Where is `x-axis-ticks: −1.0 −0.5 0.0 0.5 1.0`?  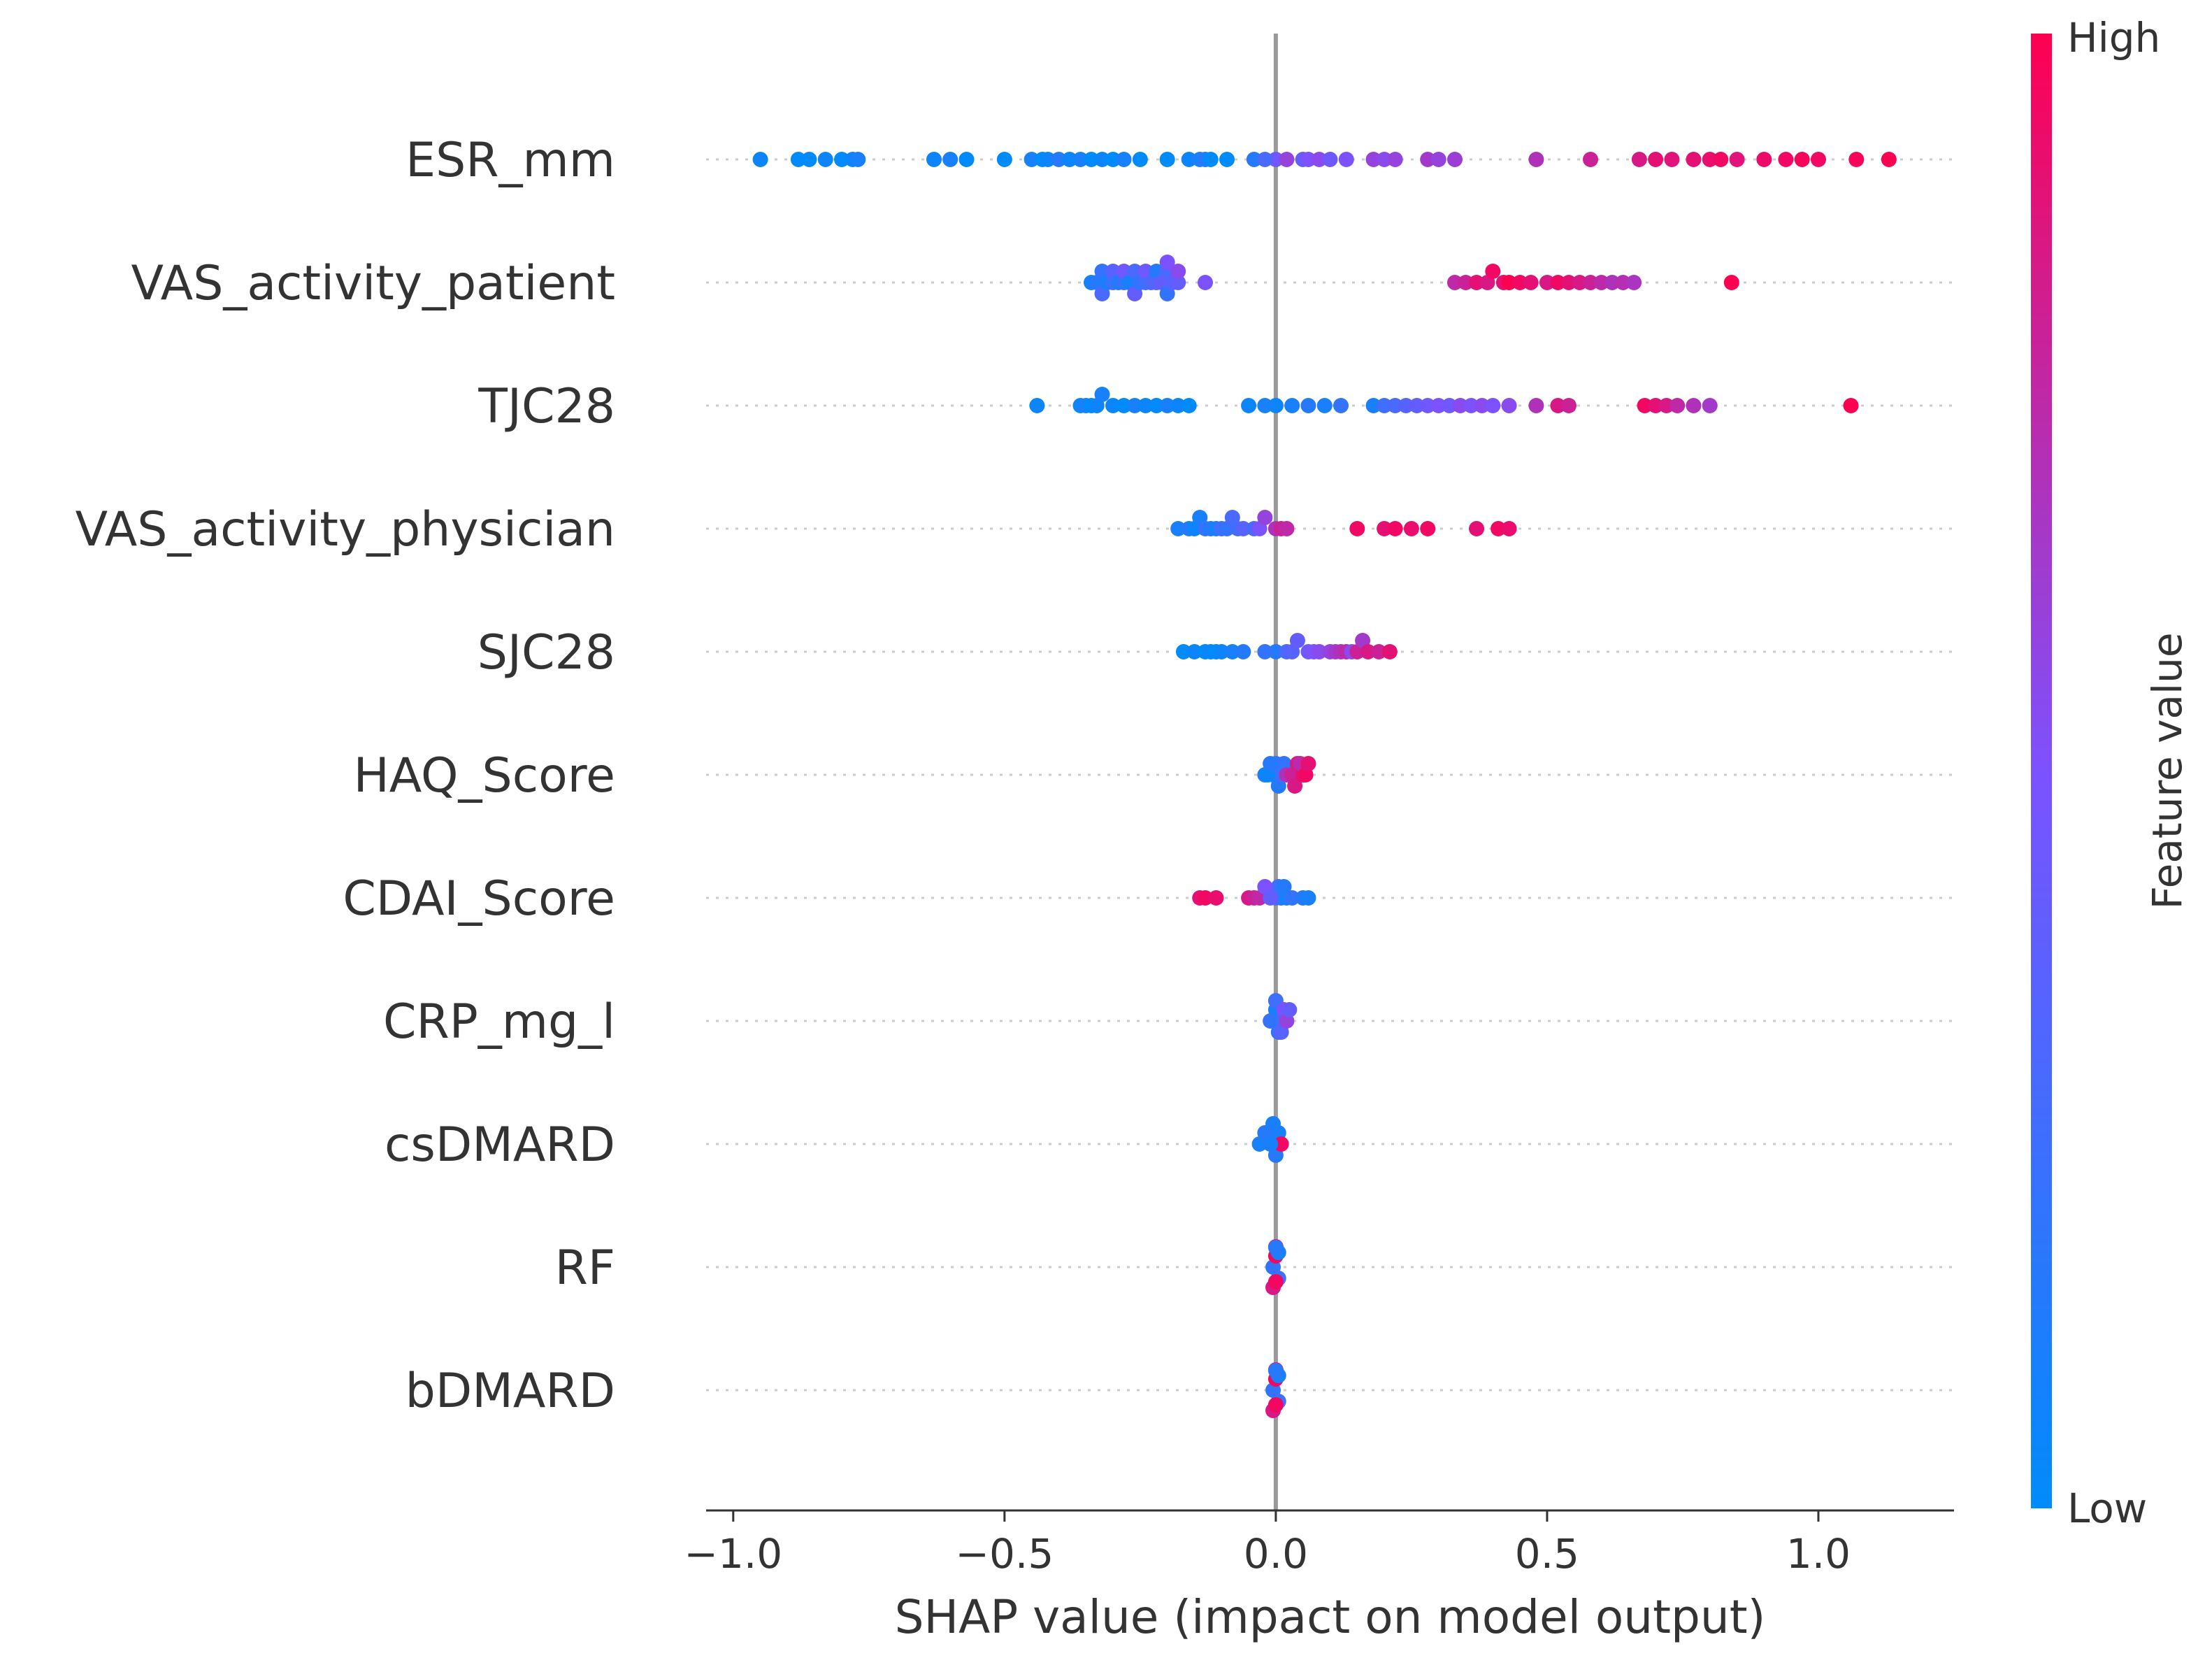 x-axis-ticks: −1.0 −0.5 0.0 0.5 1.0 is located at coordinates (1267, 1544).